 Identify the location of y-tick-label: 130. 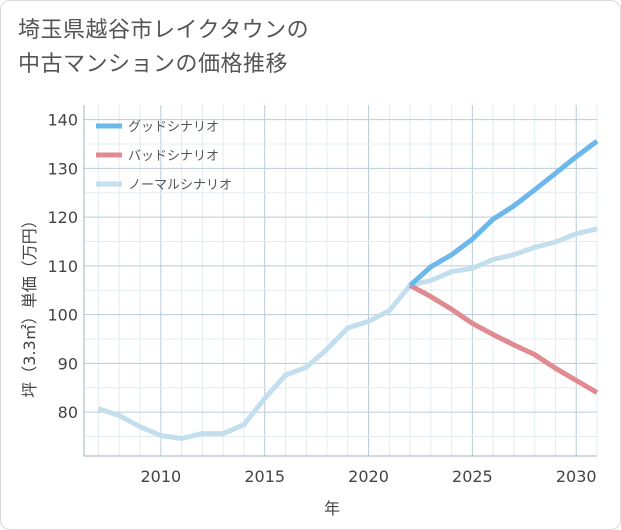
(62, 168).